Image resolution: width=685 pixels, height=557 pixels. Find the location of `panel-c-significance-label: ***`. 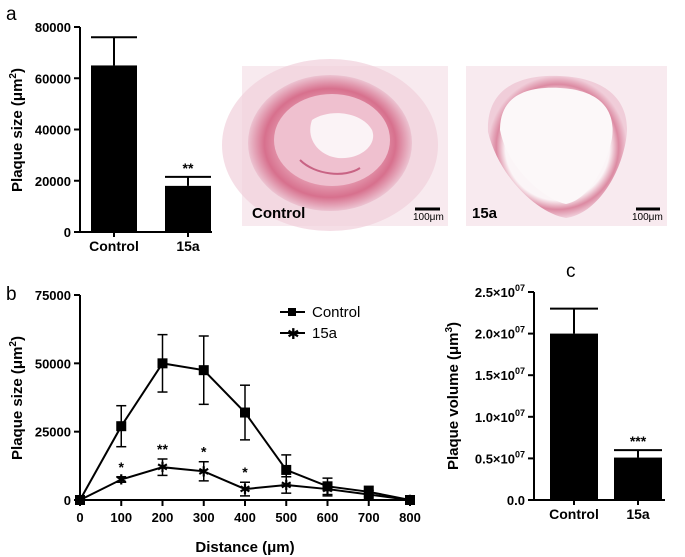

panel-c-significance-label: *** is located at coordinates (638, 441).